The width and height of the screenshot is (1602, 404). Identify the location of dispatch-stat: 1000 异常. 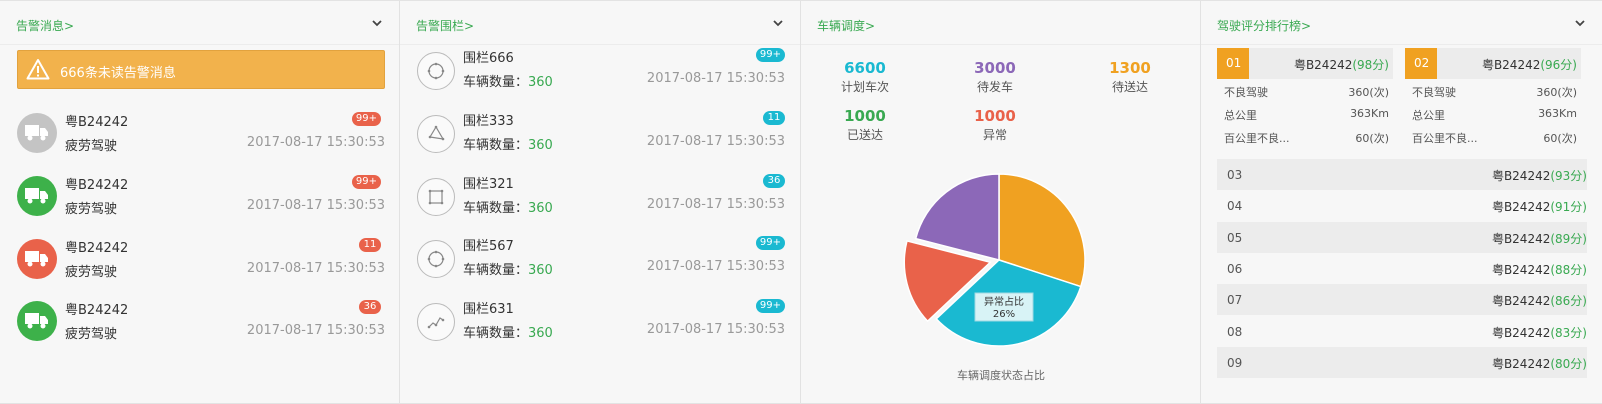
(995, 125).